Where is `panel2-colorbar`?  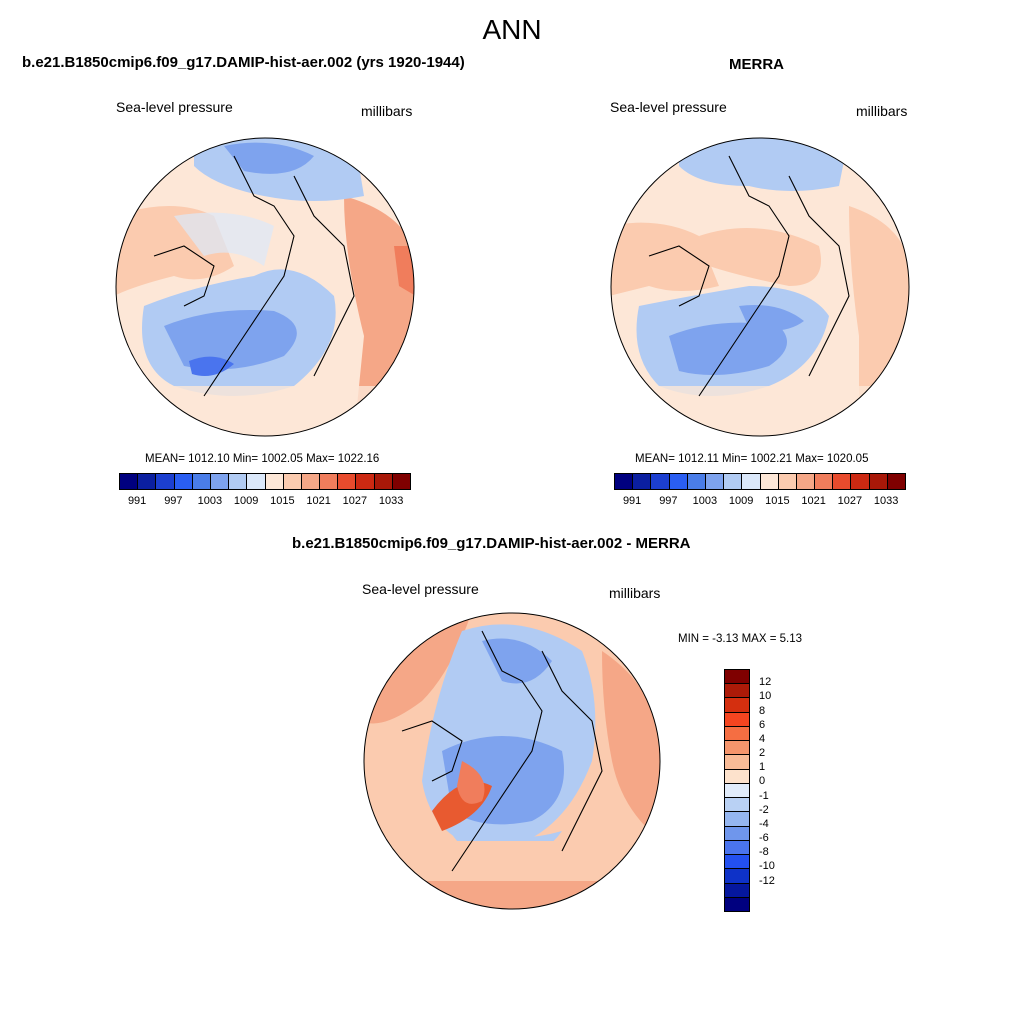
panel2-colorbar is located at coordinates (760, 481).